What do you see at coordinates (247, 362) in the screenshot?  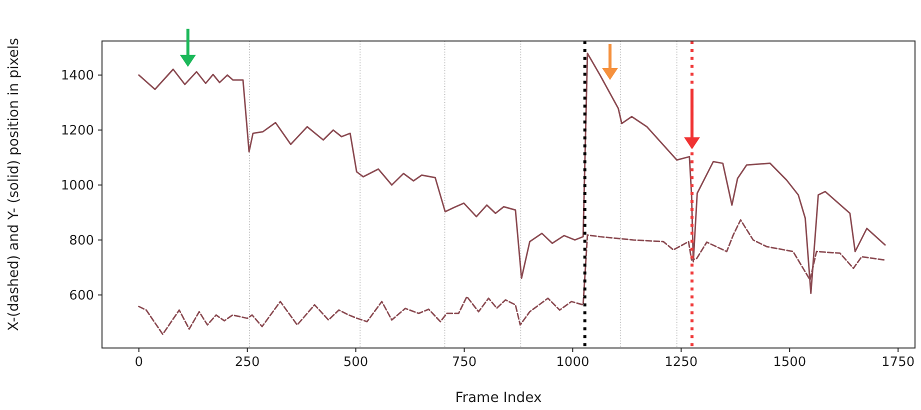 I see `x-tick-label: 250` at bounding box center [247, 362].